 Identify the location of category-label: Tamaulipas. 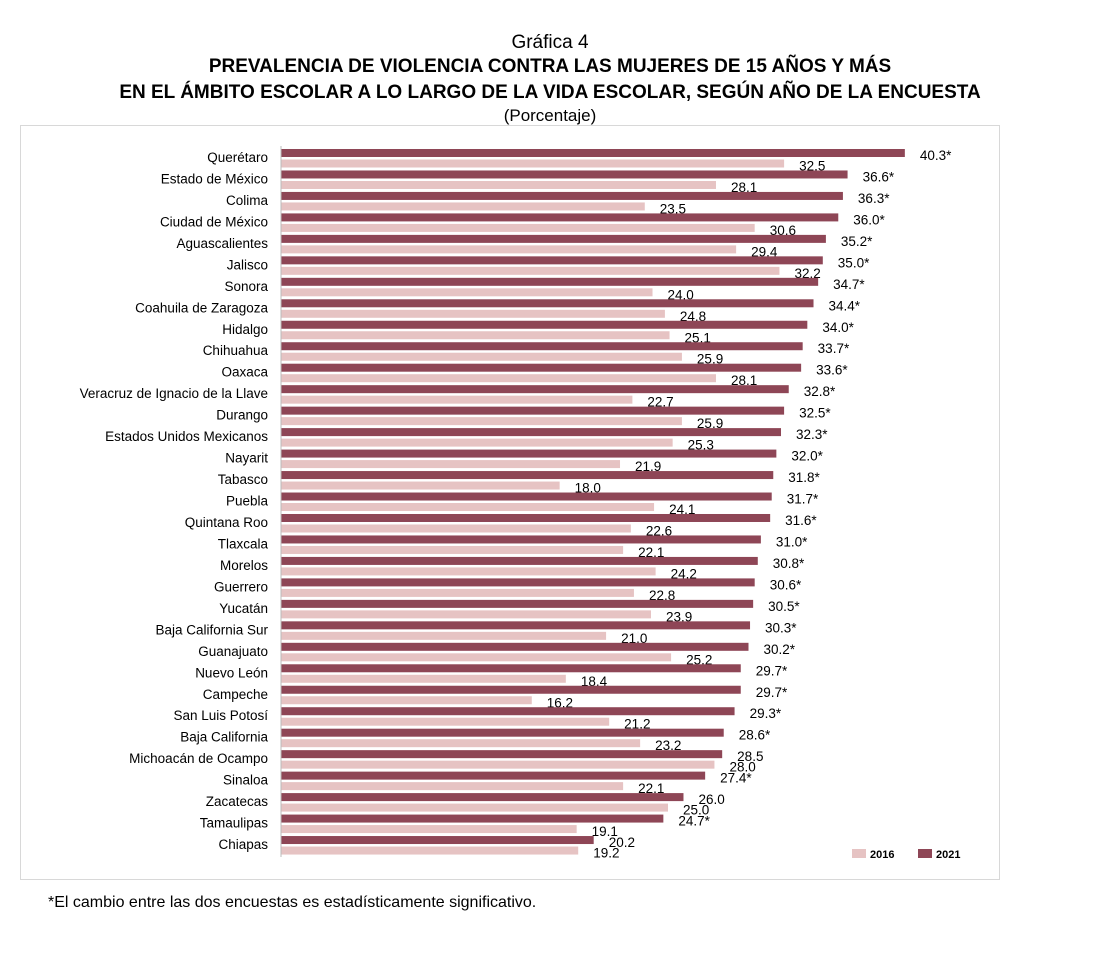
(234, 823).